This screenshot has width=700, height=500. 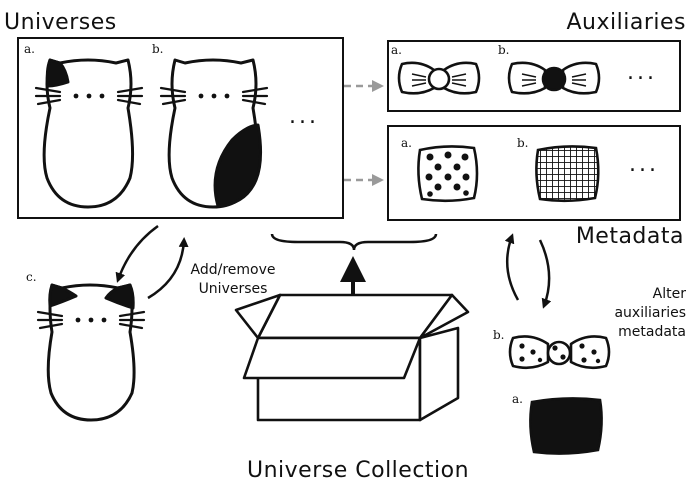 What do you see at coordinates (652, 332) in the screenshot?
I see `alter-line-3: metadata` at bounding box center [652, 332].